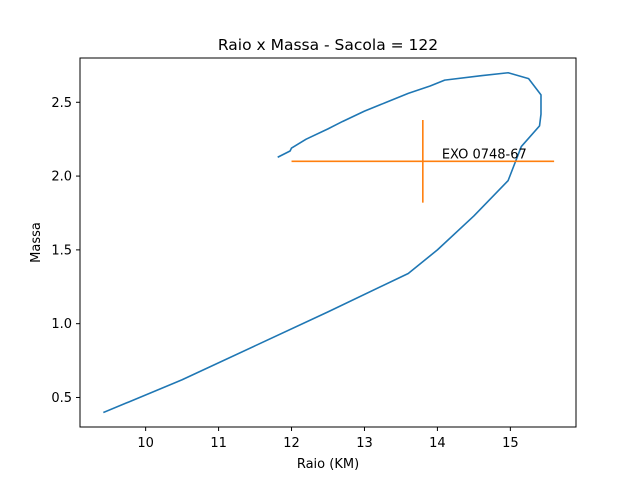  Describe the element at coordinates (61, 250) in the screenshot. I see `y-tick-label: 1.5` at that location.